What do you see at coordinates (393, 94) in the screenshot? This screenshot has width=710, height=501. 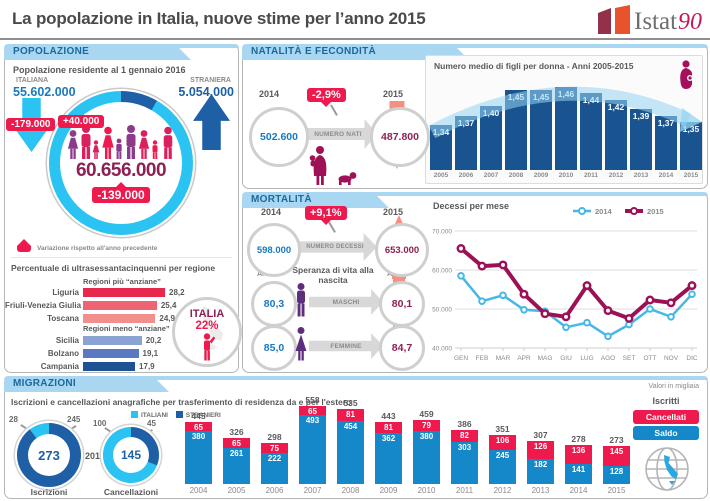 I see `natalita-year-2015: 2015` at bounding box center [393, 94].